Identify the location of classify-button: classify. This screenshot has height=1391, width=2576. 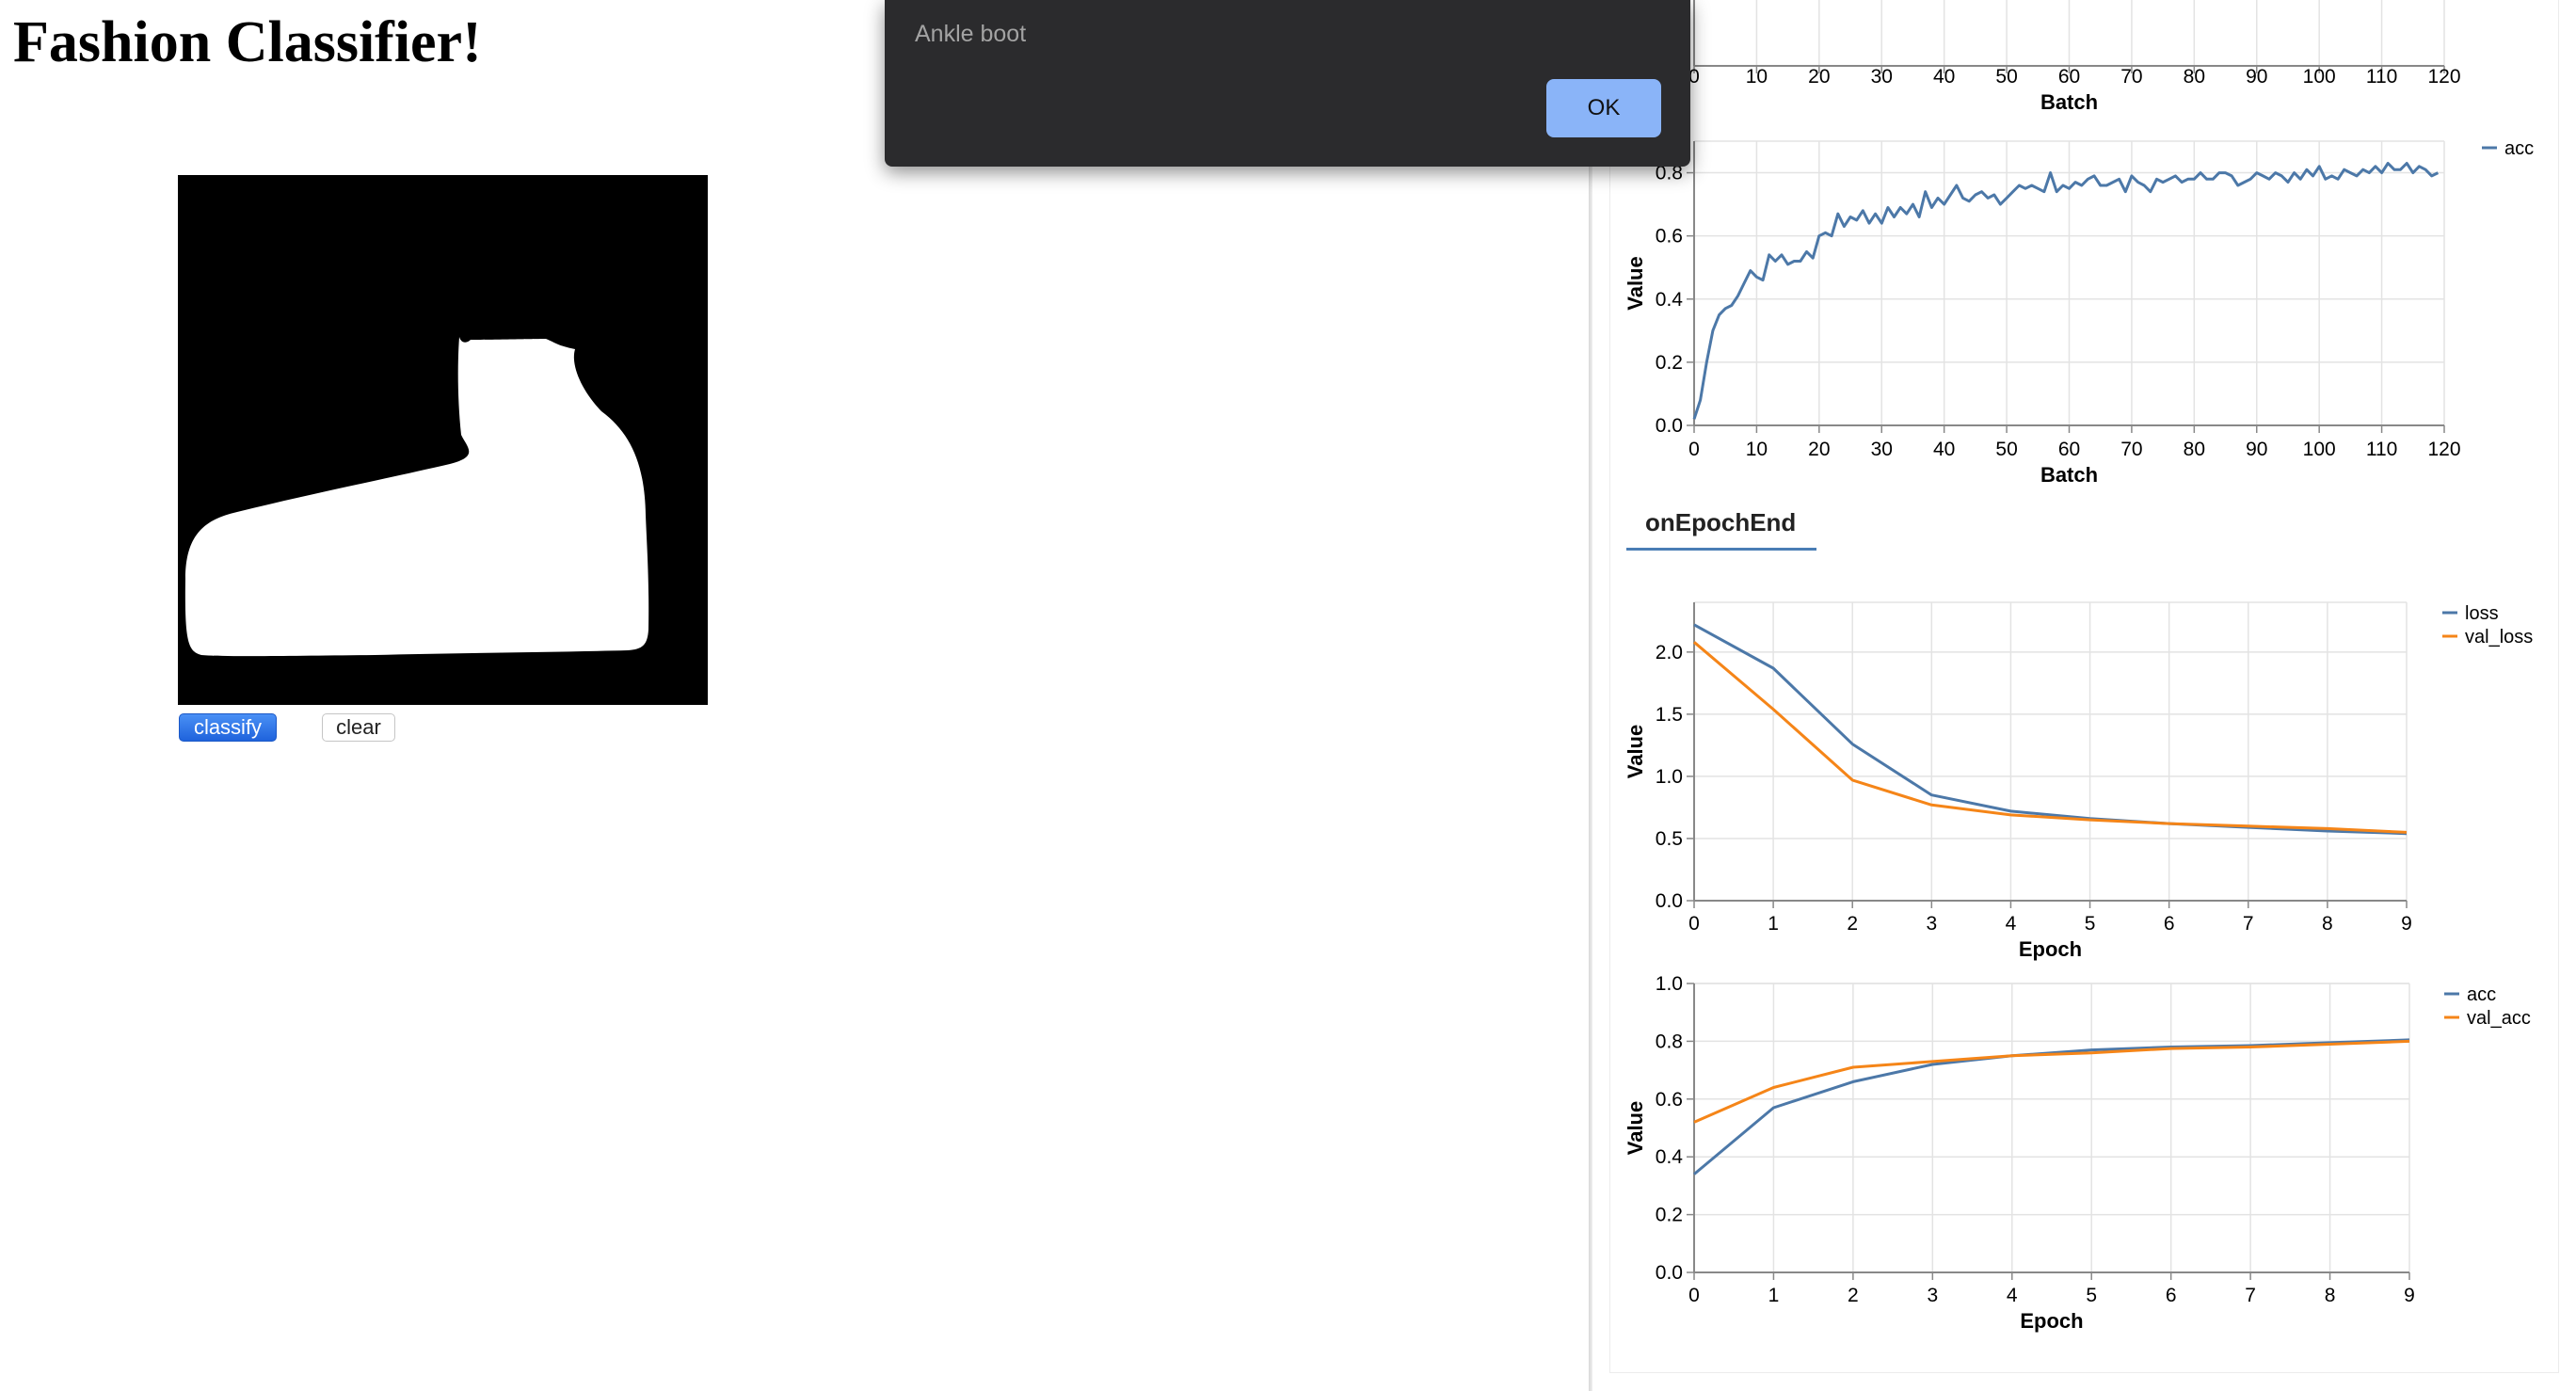
(228, 728).